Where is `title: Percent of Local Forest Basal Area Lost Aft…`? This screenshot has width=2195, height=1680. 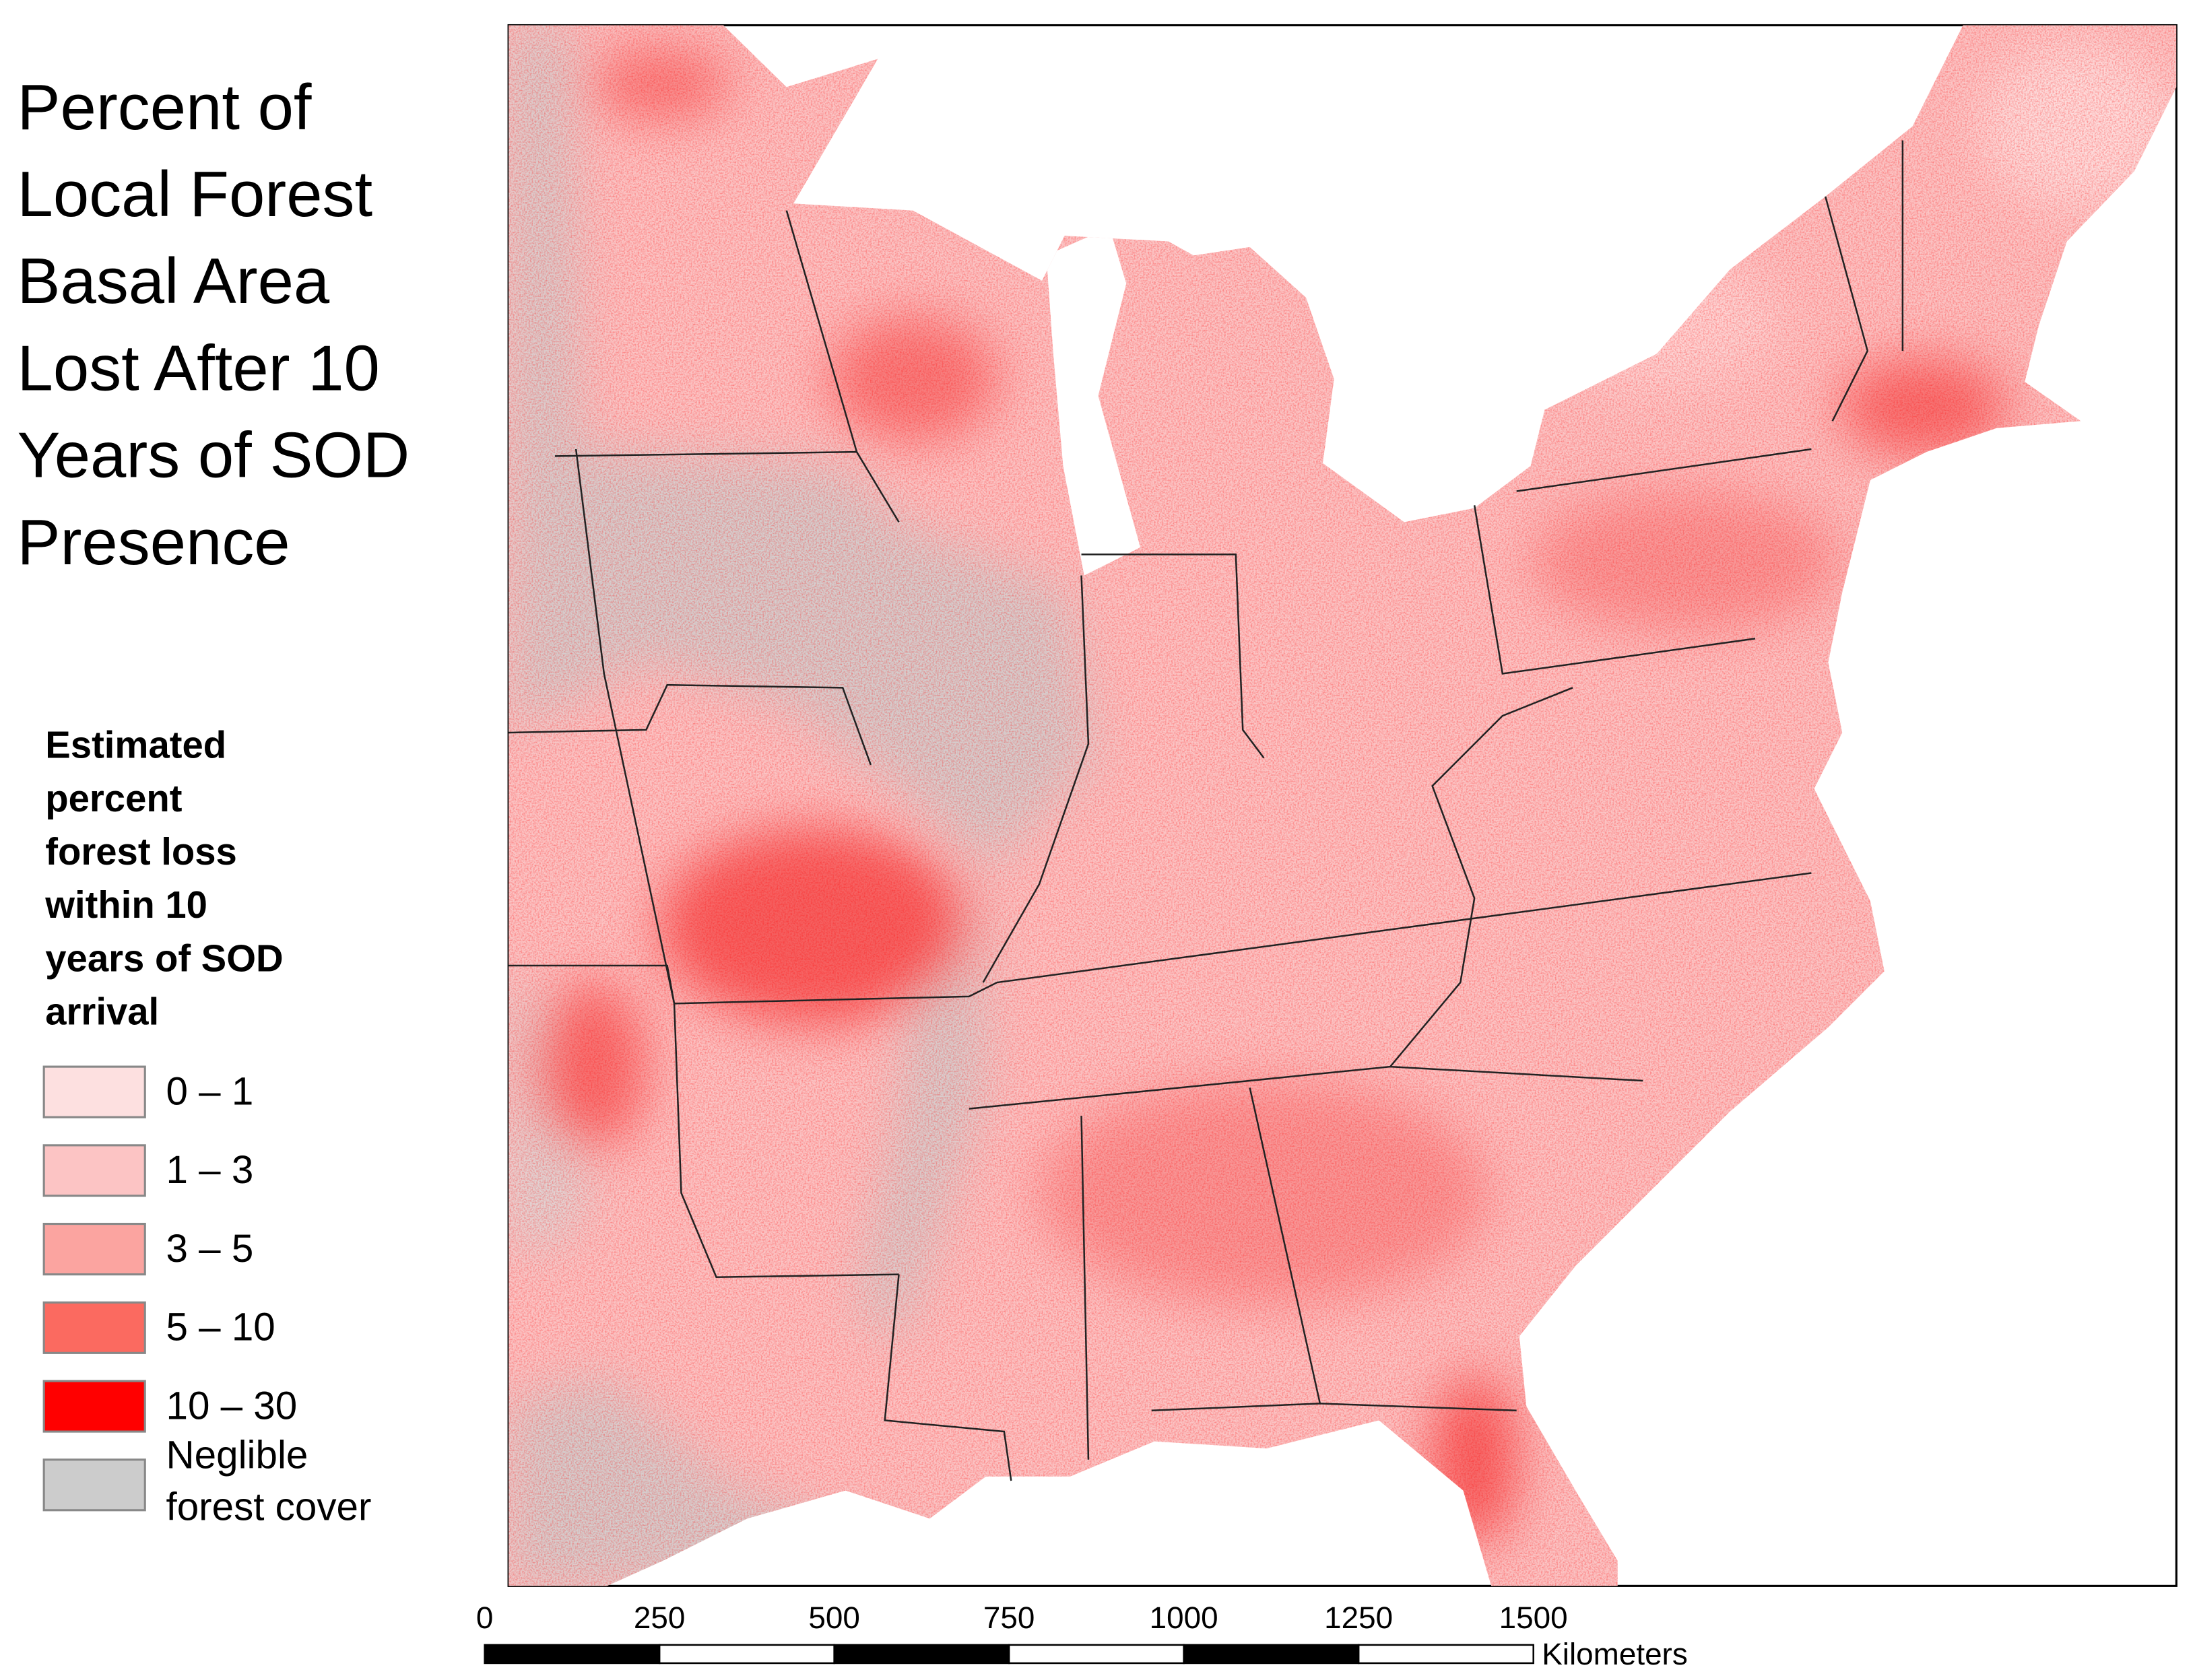 title: Percent of Local Forest Basal Area Lost Aft… is located at coordinates (214, 324).